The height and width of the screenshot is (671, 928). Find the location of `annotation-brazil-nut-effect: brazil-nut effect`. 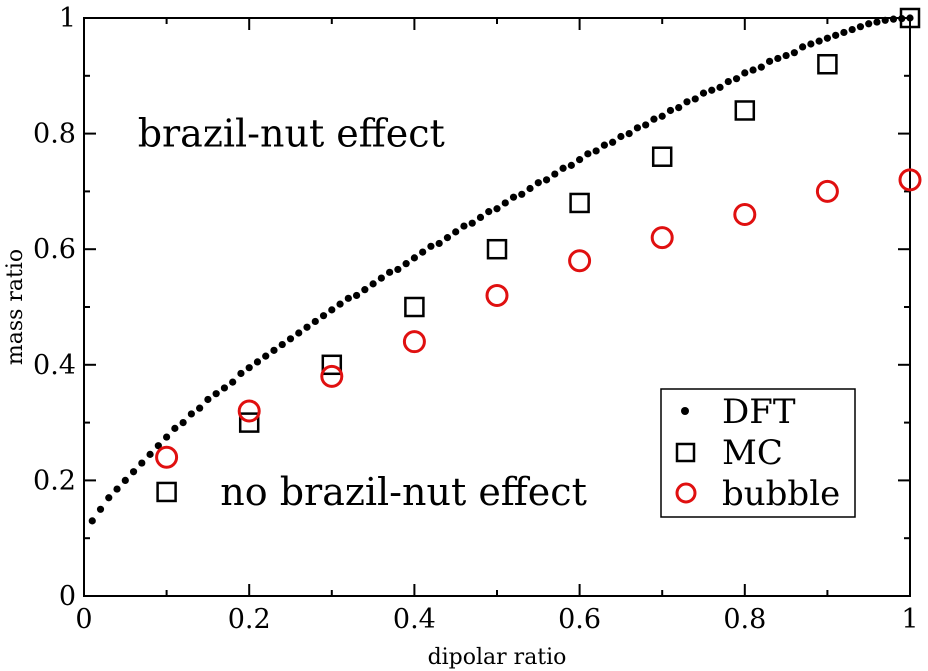

annotation-brazil-nut-effect: brazil-nut effect is located at coordinates (291, 134).